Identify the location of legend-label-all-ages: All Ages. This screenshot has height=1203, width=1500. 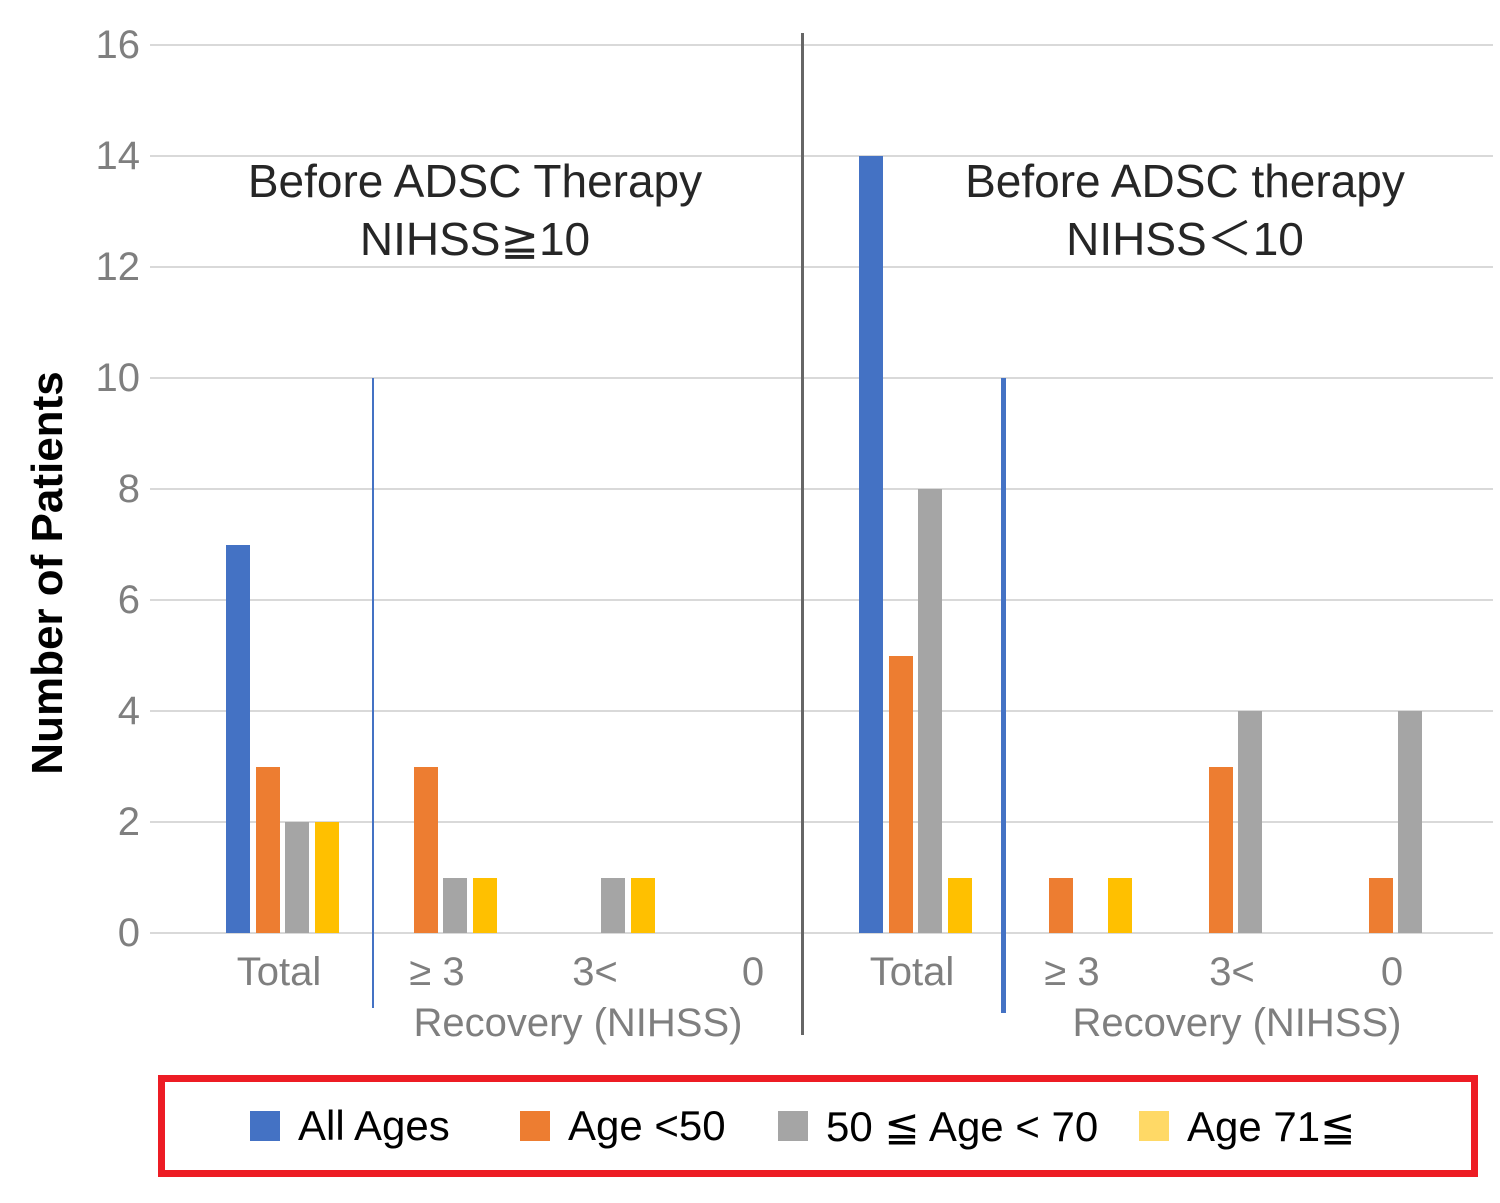
(374, 1125).